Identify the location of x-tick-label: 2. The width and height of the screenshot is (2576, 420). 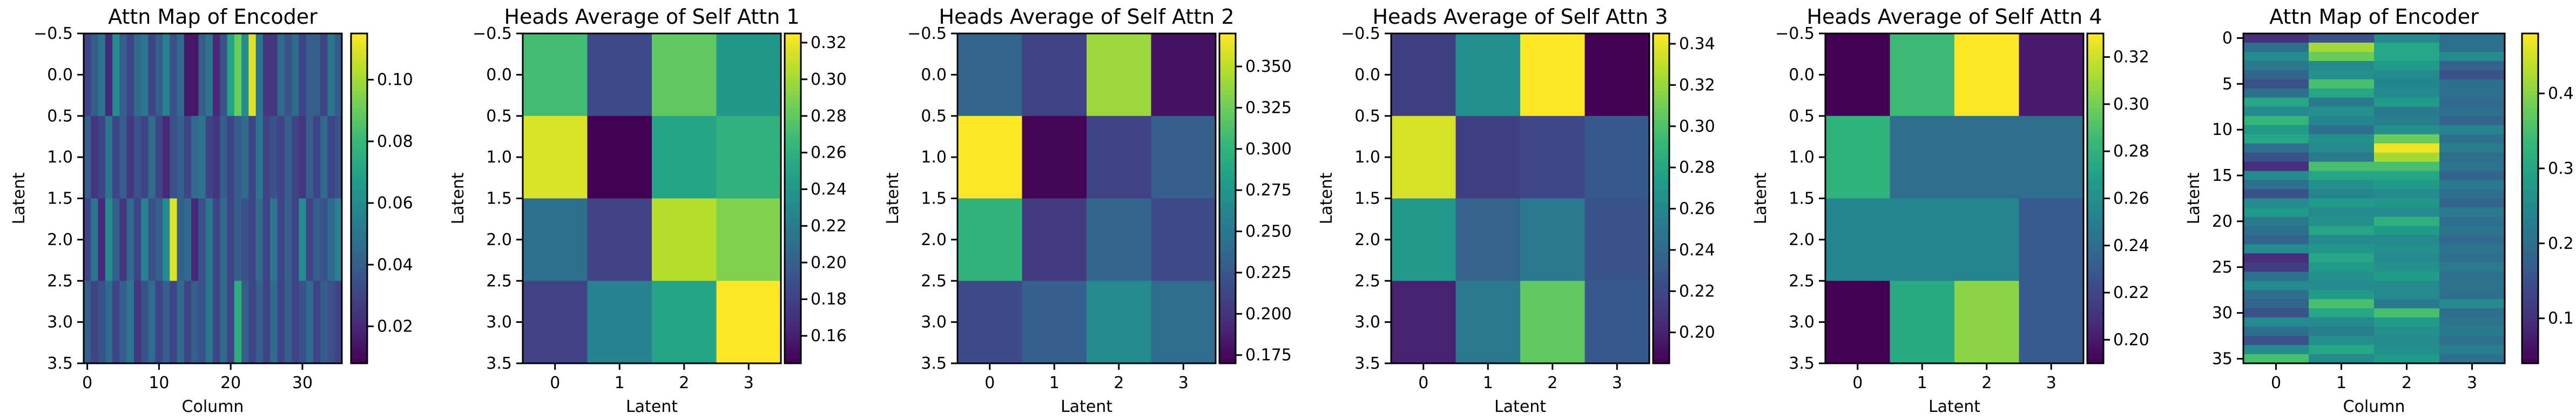
(1119, 383).